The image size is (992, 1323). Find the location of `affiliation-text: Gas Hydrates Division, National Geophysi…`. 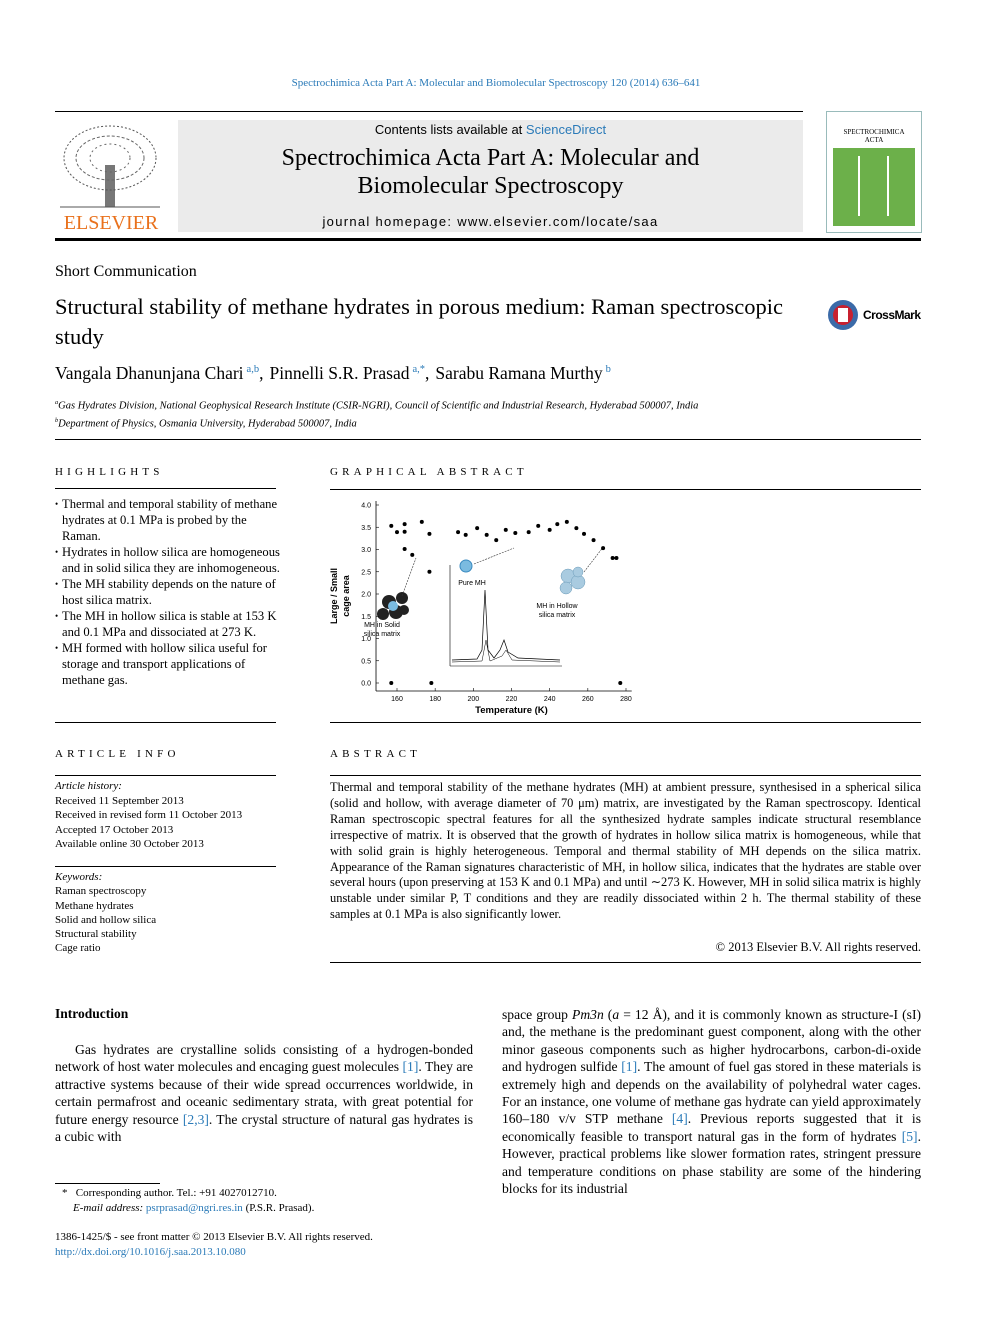

affiliation-text: Gas Hydrates Division, National Geophysi… is located at coordinates (378, 406).